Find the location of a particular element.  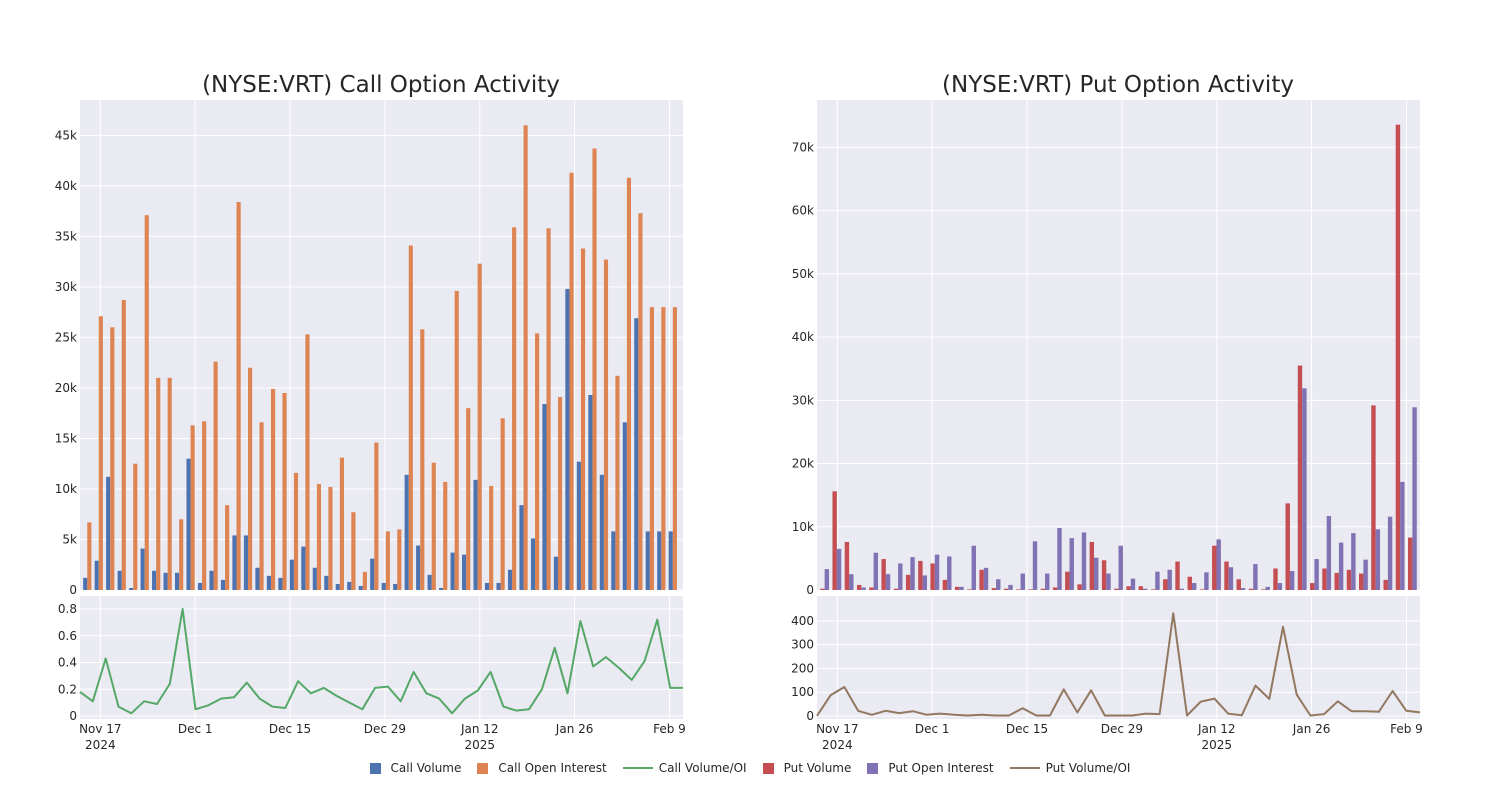

x-tick-label: Feb 9 is located at coordinates (669, 729).